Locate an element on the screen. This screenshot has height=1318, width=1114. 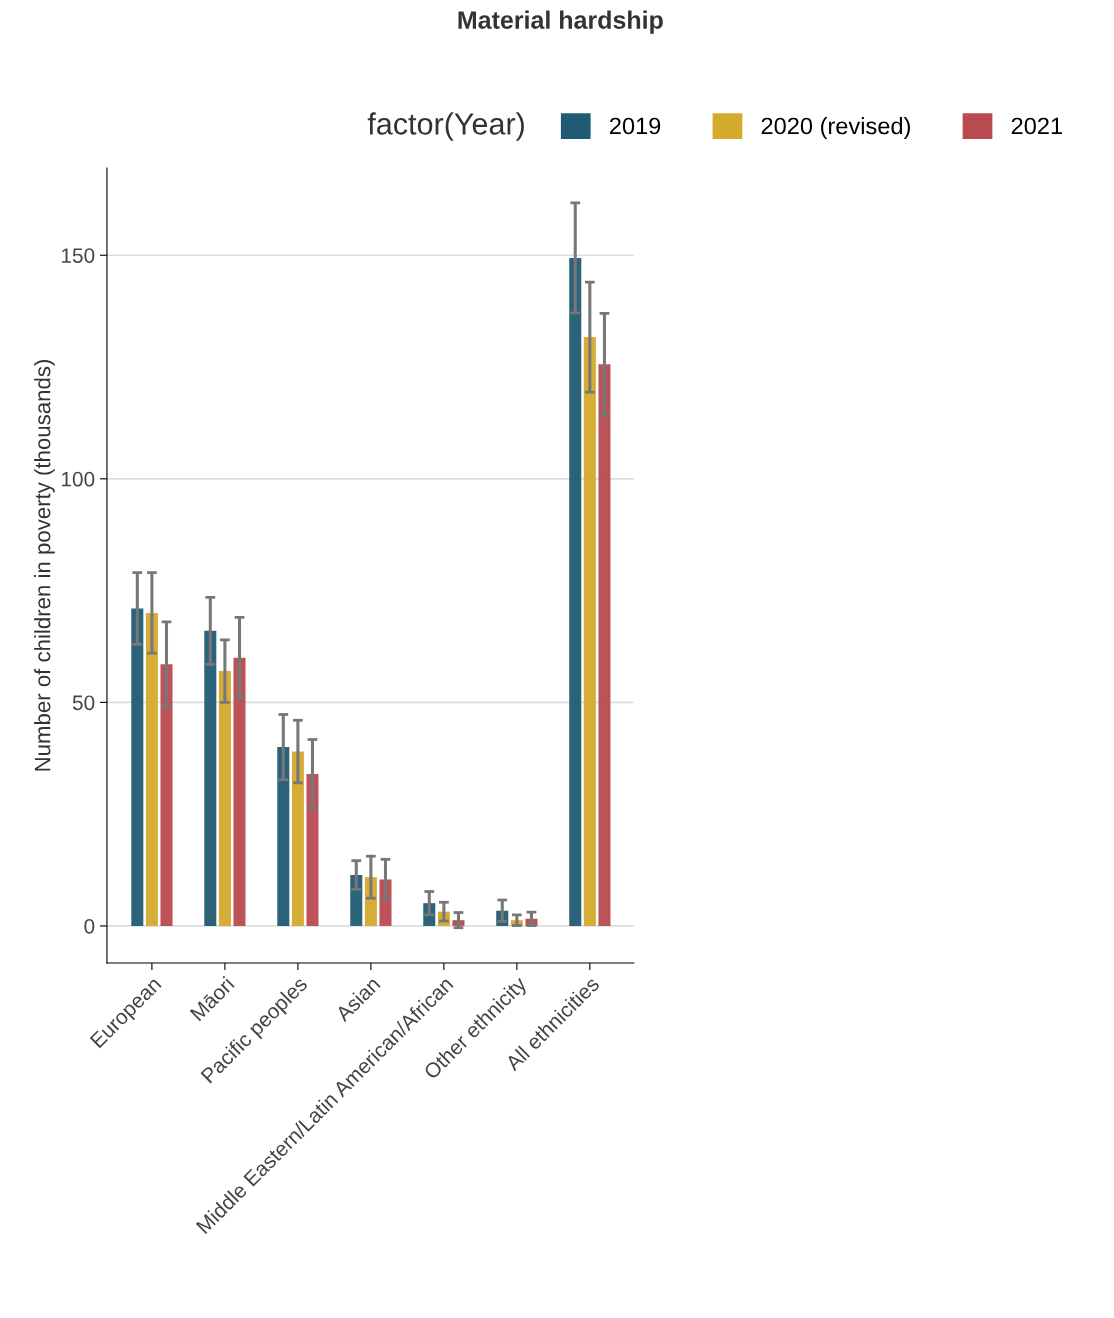
y-tick-label: 50 is located at coordinates (83, 703).